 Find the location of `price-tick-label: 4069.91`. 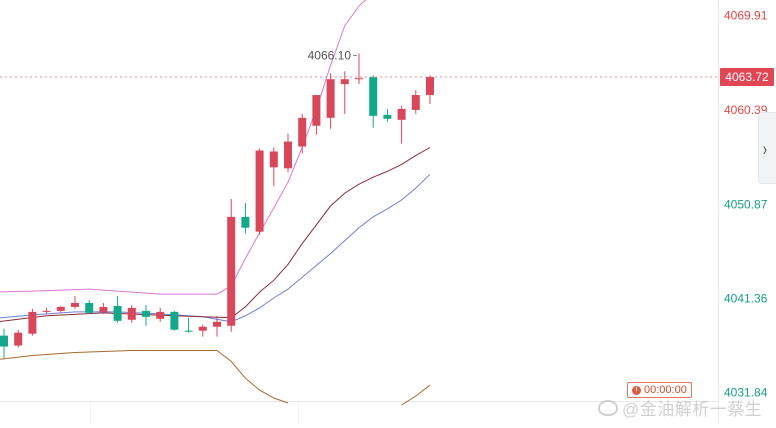

price-tick-label: 4069.91 is located at coordinates (746, 16).